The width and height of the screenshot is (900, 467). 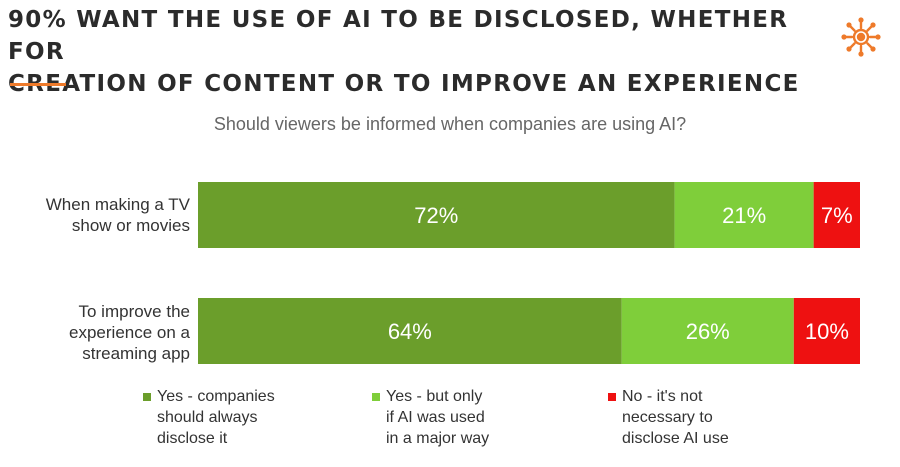 I want to click on data-label-always-disclose-row-2: 64%, so click(x=410, y=331).